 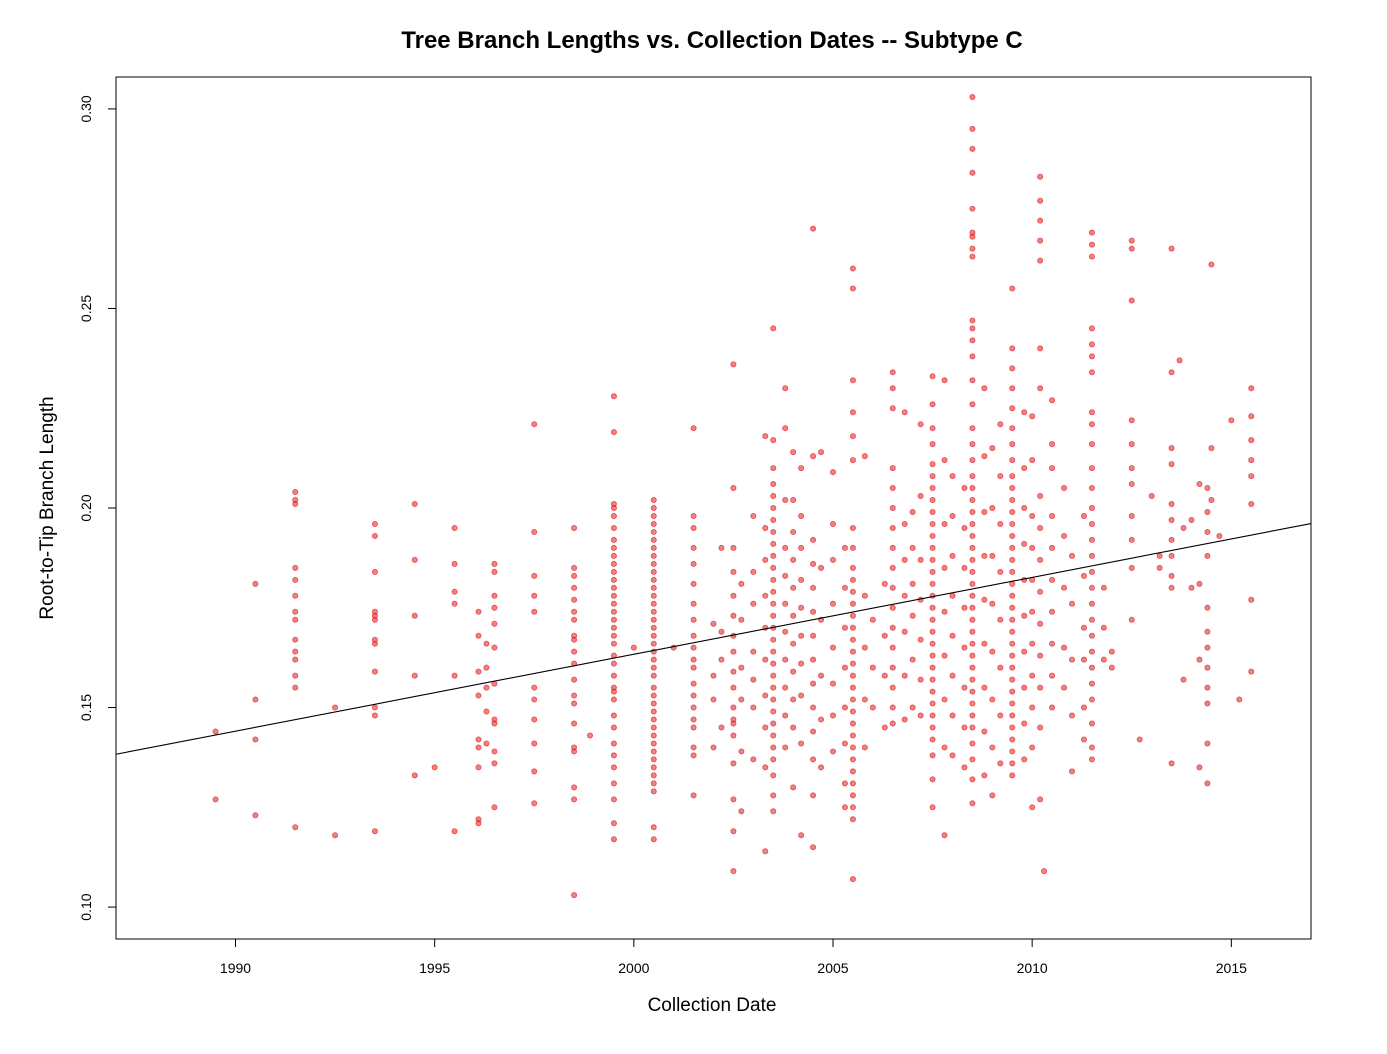 What do you see at coordinates (235, 968) in the screenshot?
I see `x-tick-label: 1990` at bounding box center [235, 968].